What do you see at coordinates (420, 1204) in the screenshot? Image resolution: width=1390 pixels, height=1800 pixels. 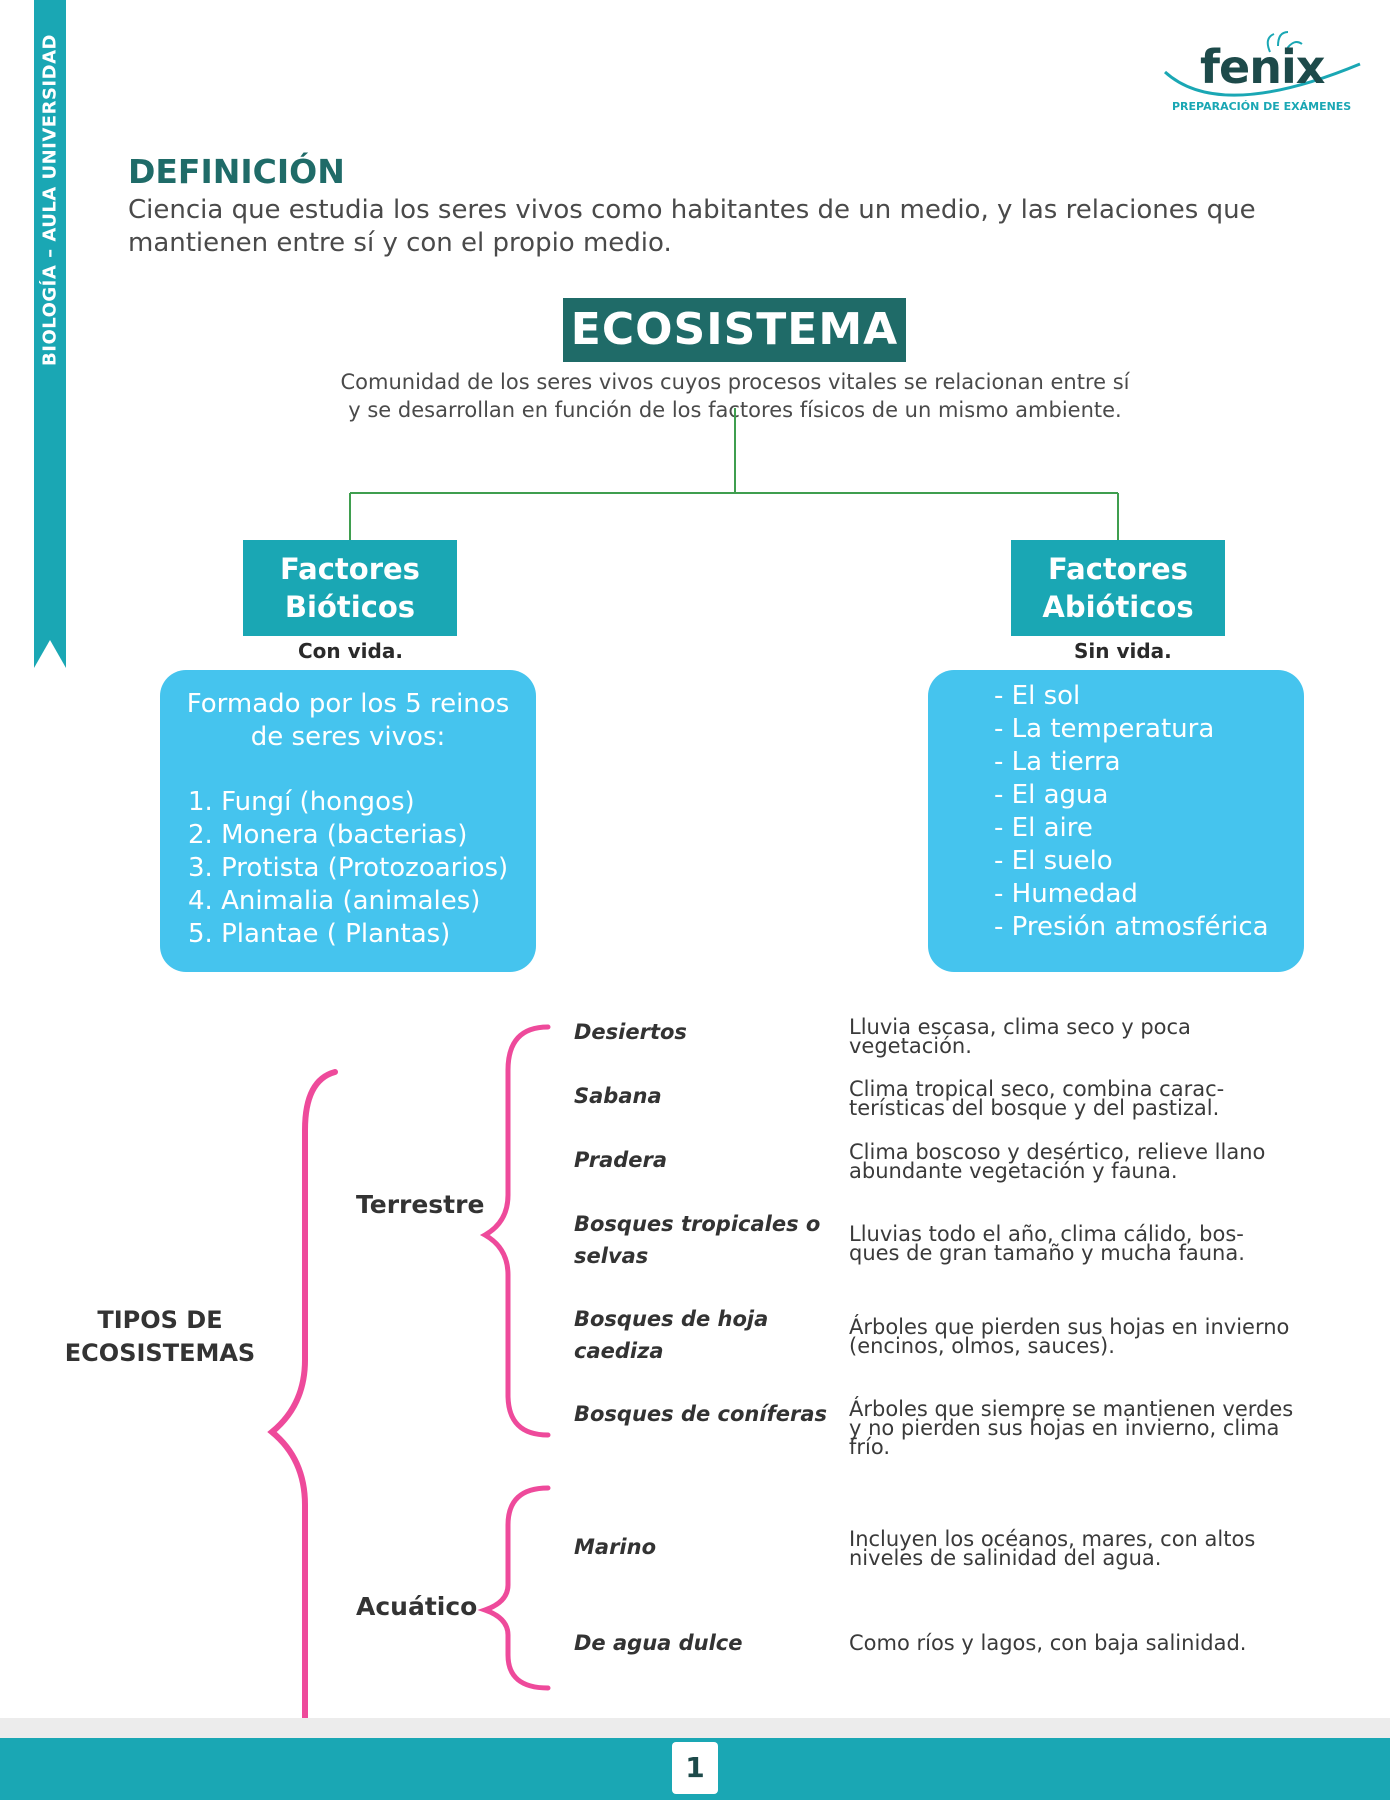 I see `terrestre-label: Terrestre` at bounding box center [420, 1204].